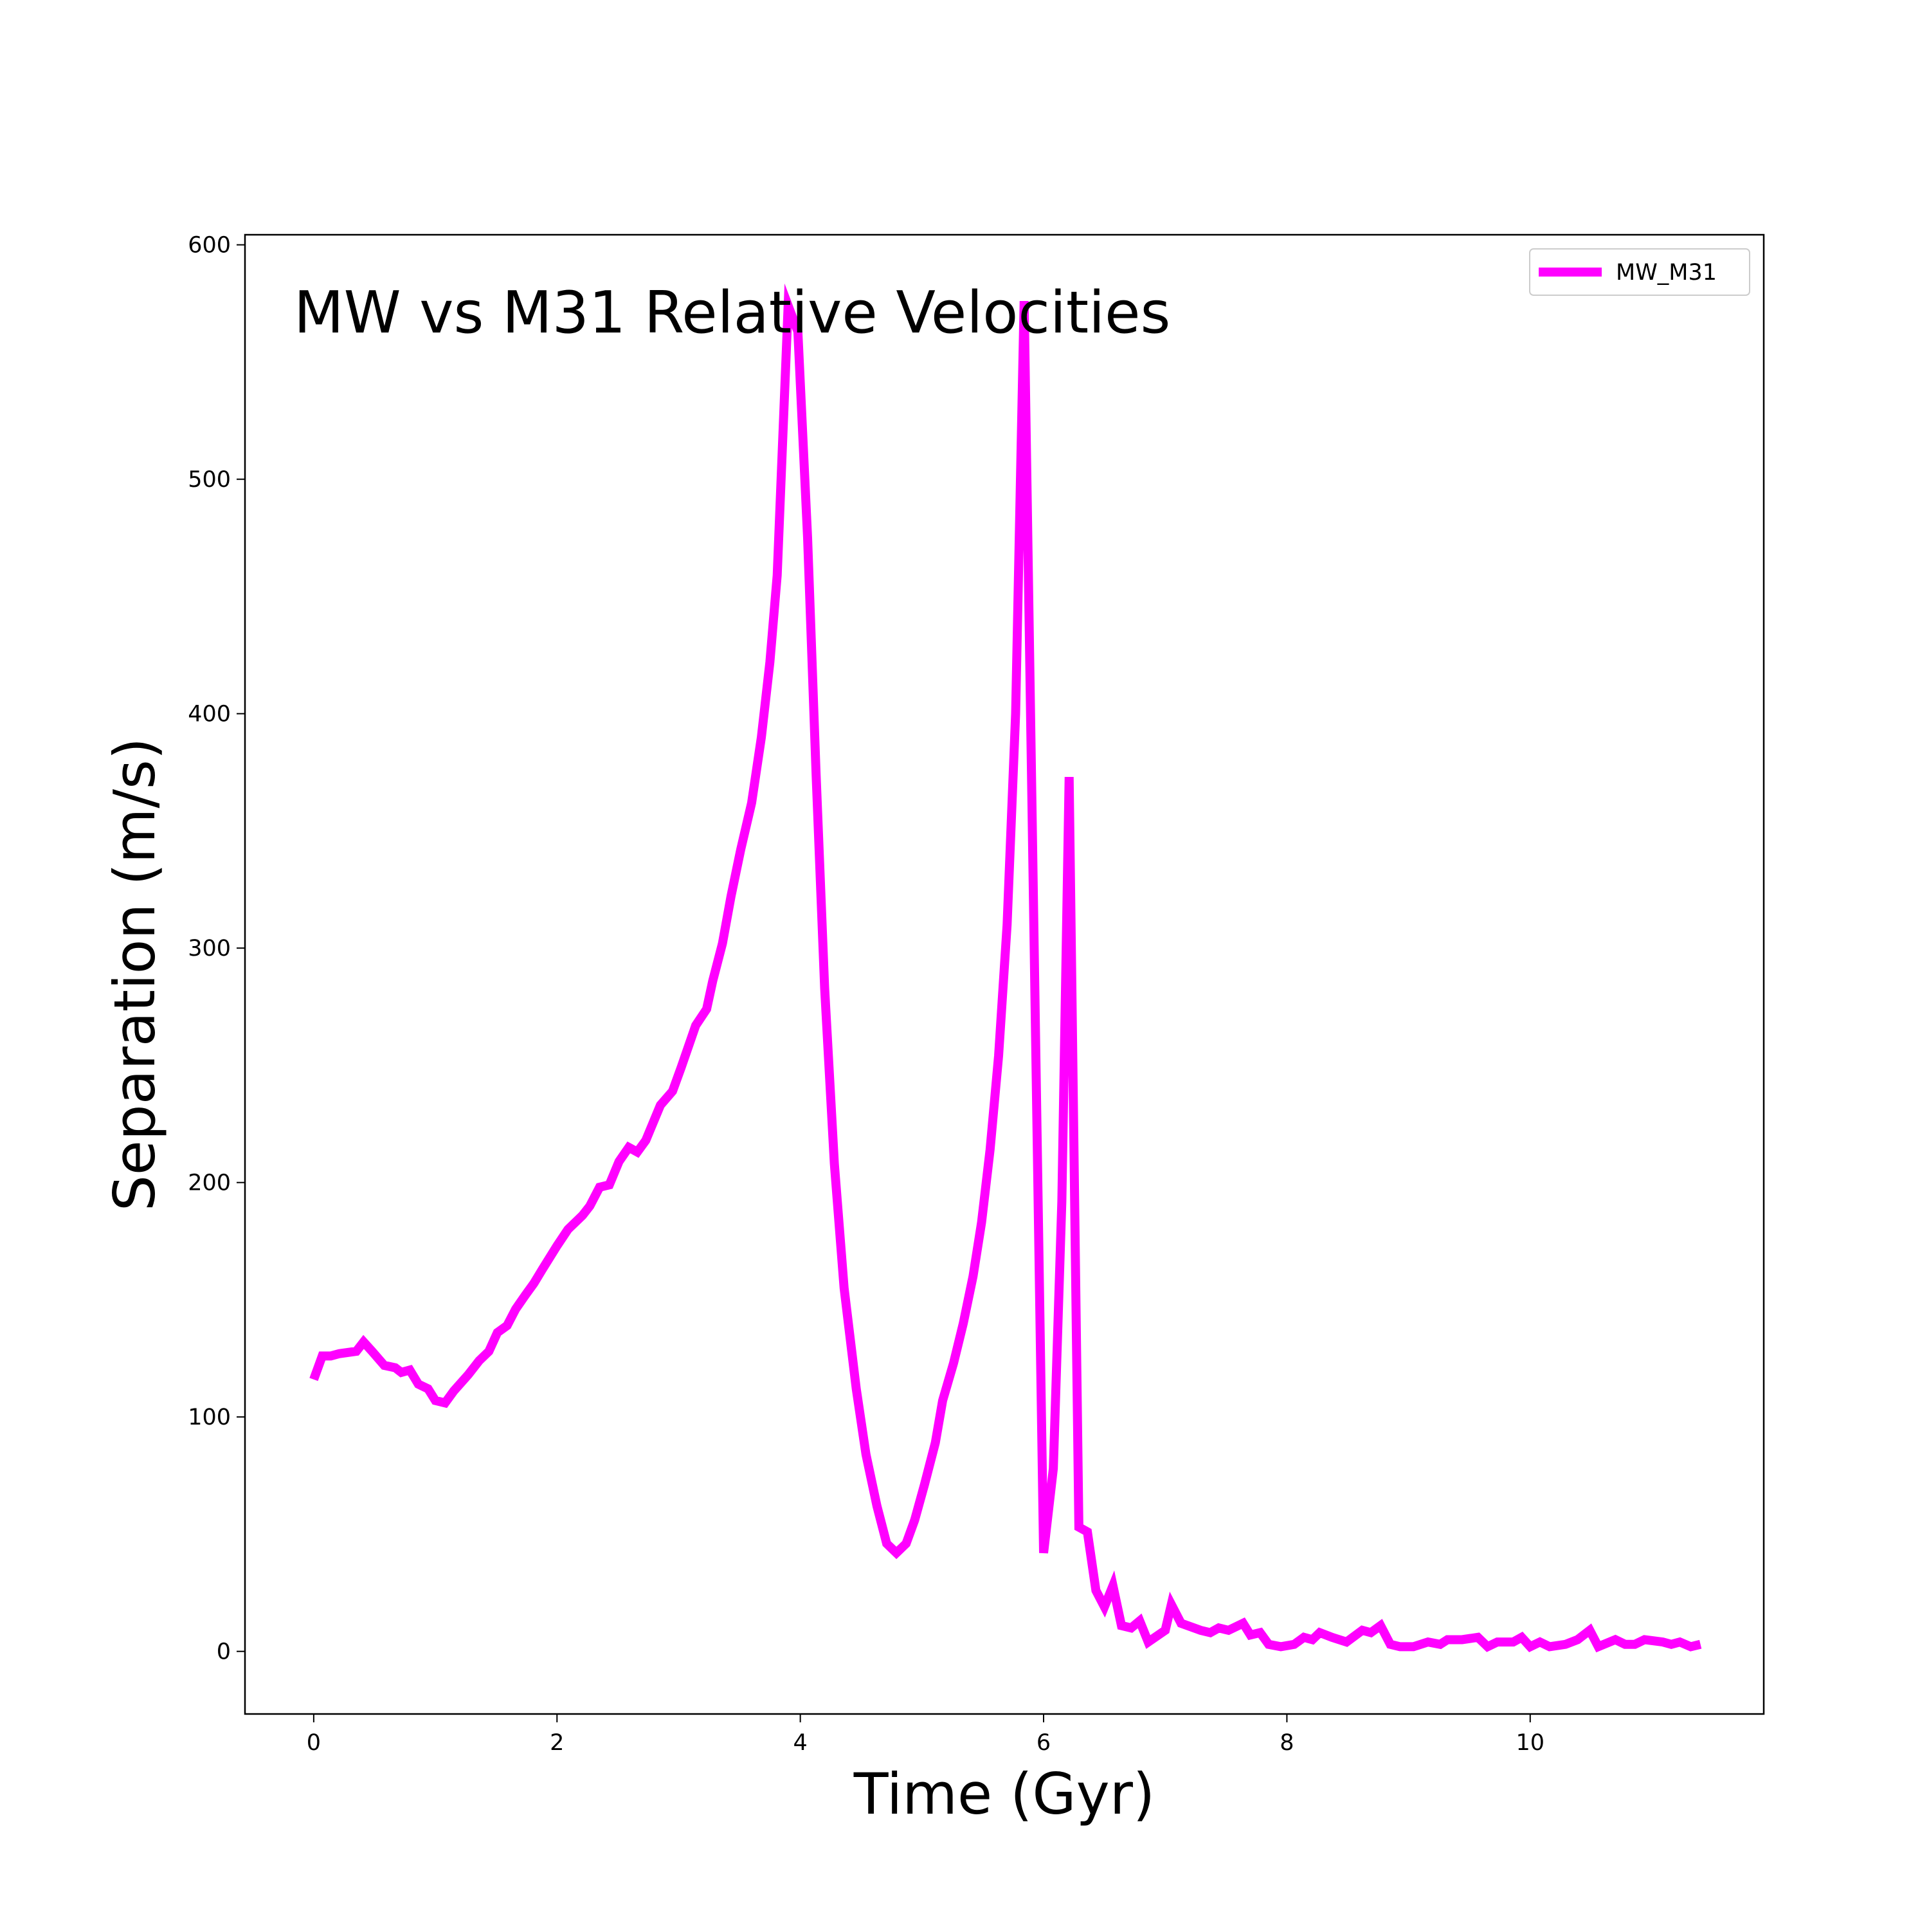 The height and width of the screenshot is (1932, 1929). Describe the element at coordinates (224, 1652) in the screenshot. I see `y-tick-label: 0` at that location.